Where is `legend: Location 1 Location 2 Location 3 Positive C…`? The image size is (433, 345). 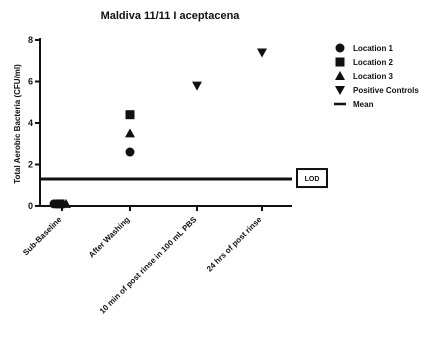
legend: Location 1 Location 2 Location 3 Positive C… is located at coordinates (376, 76).